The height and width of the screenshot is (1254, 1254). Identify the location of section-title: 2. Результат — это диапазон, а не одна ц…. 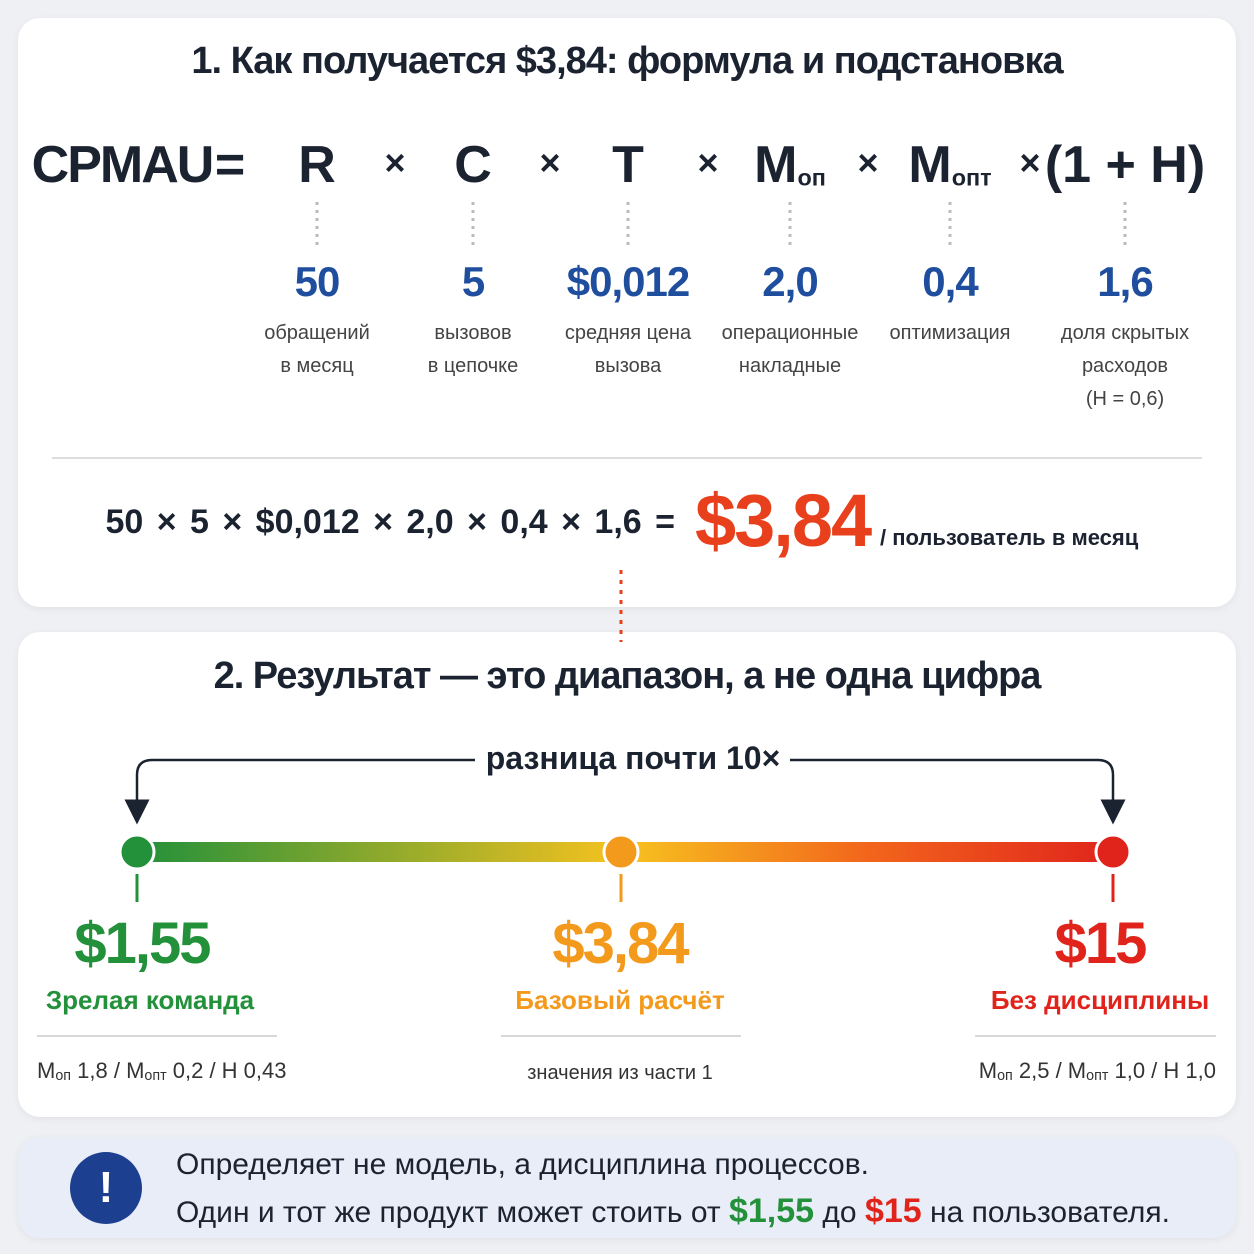
(627, 676).